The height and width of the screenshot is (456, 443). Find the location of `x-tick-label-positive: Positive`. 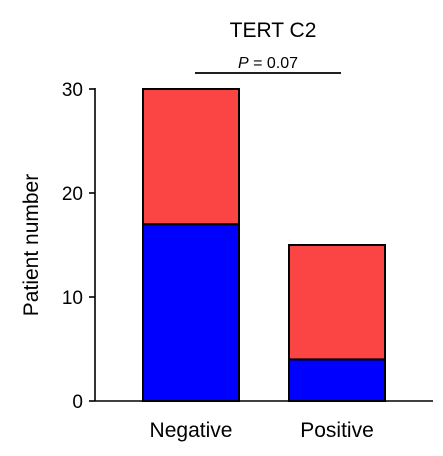

x-tick-label-positive: Positive is located at coordinates (337, 430).